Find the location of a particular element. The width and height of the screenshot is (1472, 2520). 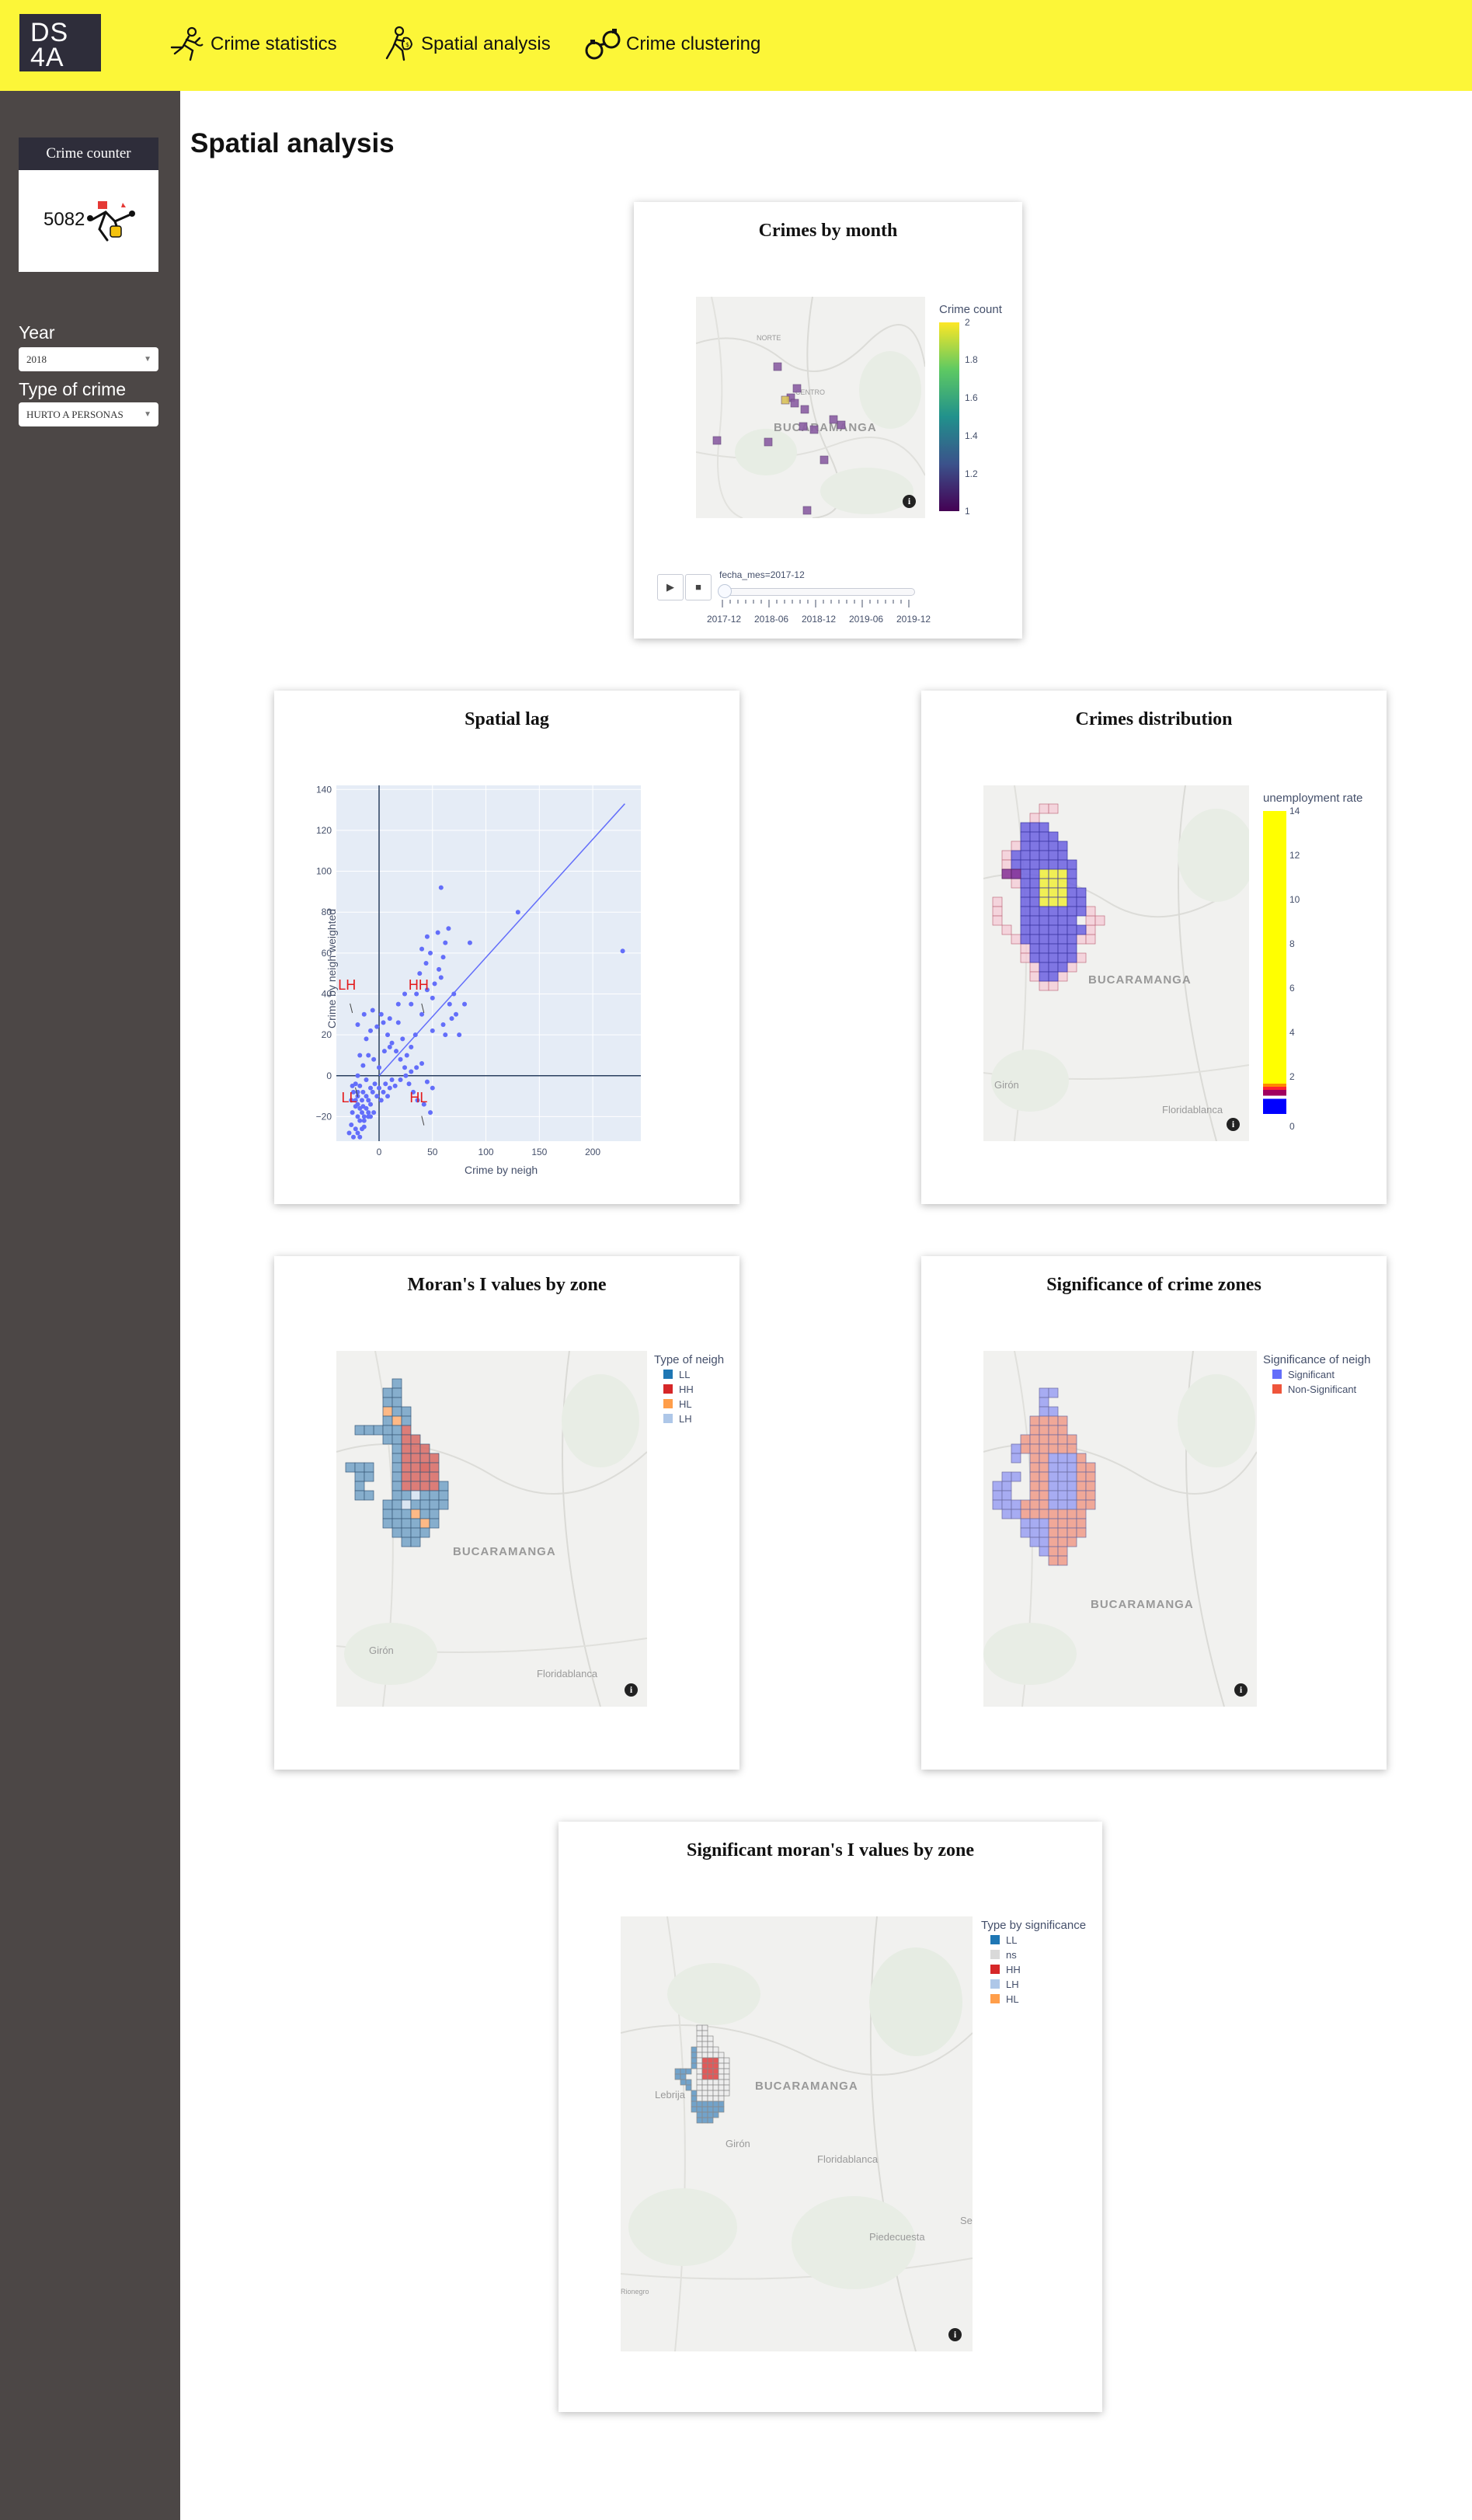

legend-label: HH is located at coordinates (1014, 1969).